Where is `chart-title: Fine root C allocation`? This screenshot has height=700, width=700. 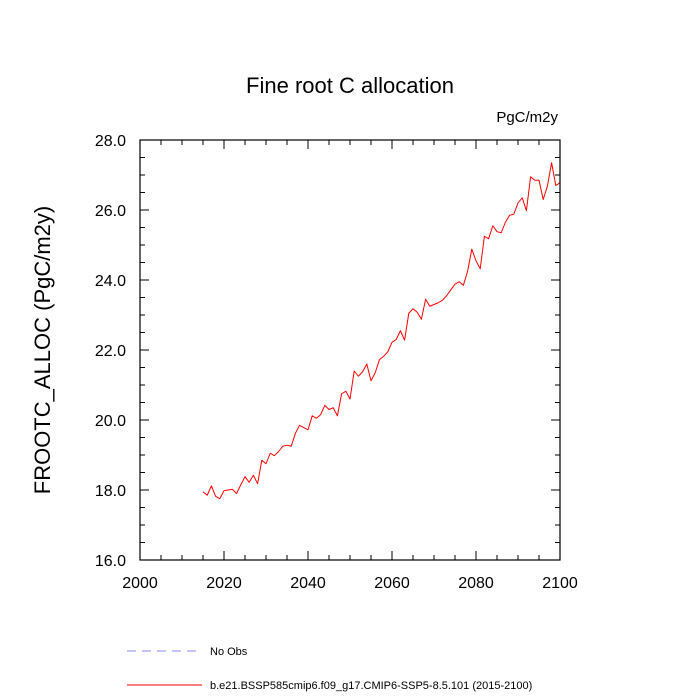 chart-title: Fine root C allocation is located at coordinates (350, 85).